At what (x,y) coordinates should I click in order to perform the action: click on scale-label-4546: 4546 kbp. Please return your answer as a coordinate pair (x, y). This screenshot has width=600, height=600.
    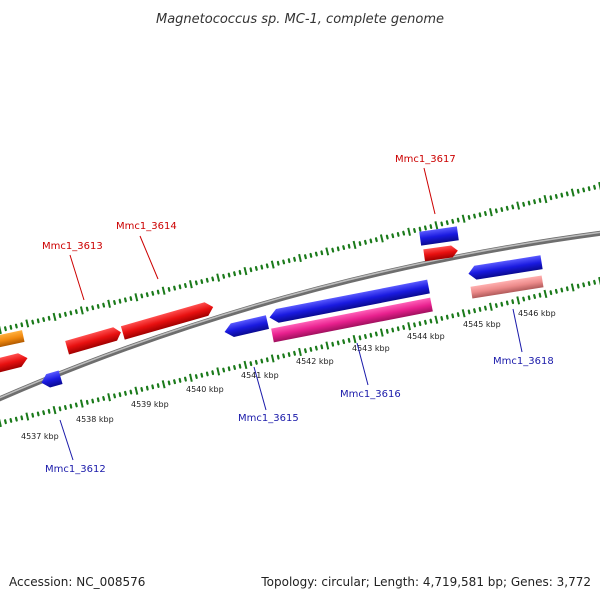
    Looking at the image, I should click on (537, 313).